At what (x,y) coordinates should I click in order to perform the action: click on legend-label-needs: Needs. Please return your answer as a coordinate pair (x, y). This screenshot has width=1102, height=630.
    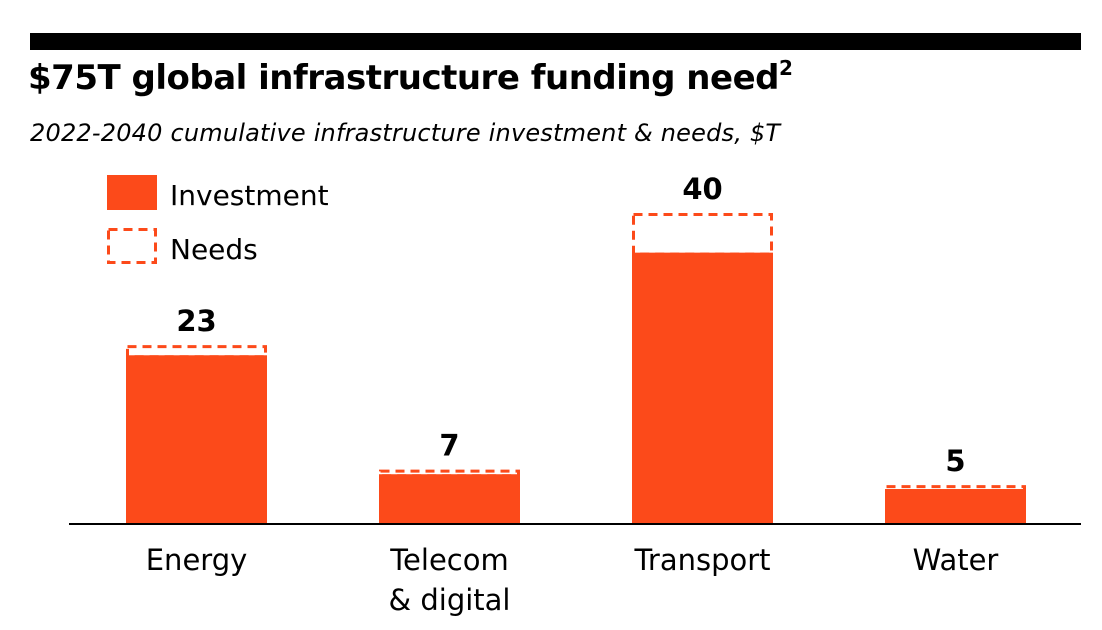
    Looking at the image, I should click on (214, 249).